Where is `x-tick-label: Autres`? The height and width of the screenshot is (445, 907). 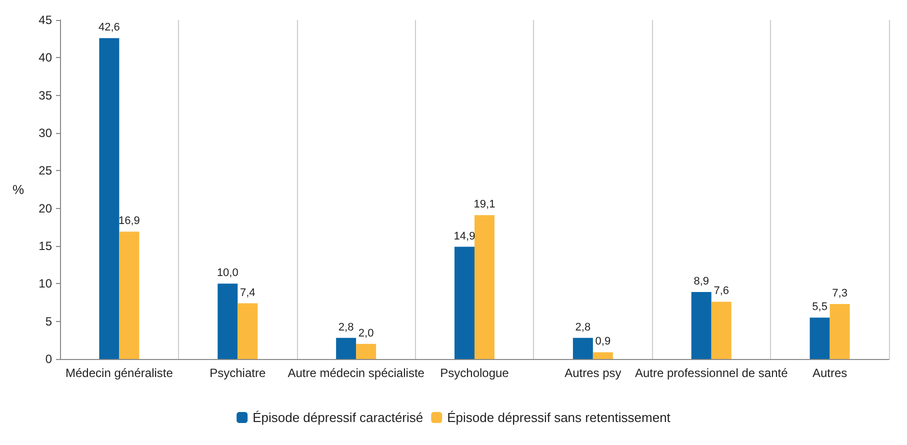
x-tick-label: Autres is located at coordinates (830, 373).